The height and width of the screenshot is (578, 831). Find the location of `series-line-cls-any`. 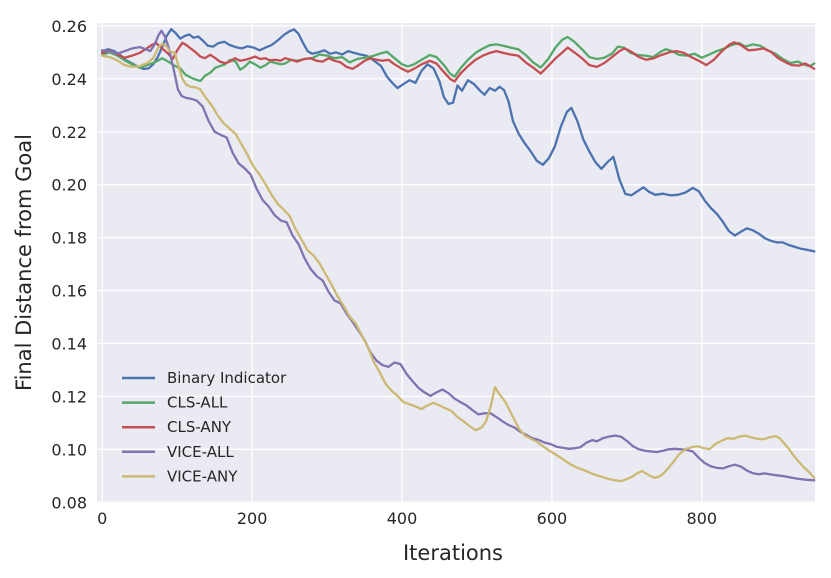

series-line-cls-any is located at coordinates (458, 62).